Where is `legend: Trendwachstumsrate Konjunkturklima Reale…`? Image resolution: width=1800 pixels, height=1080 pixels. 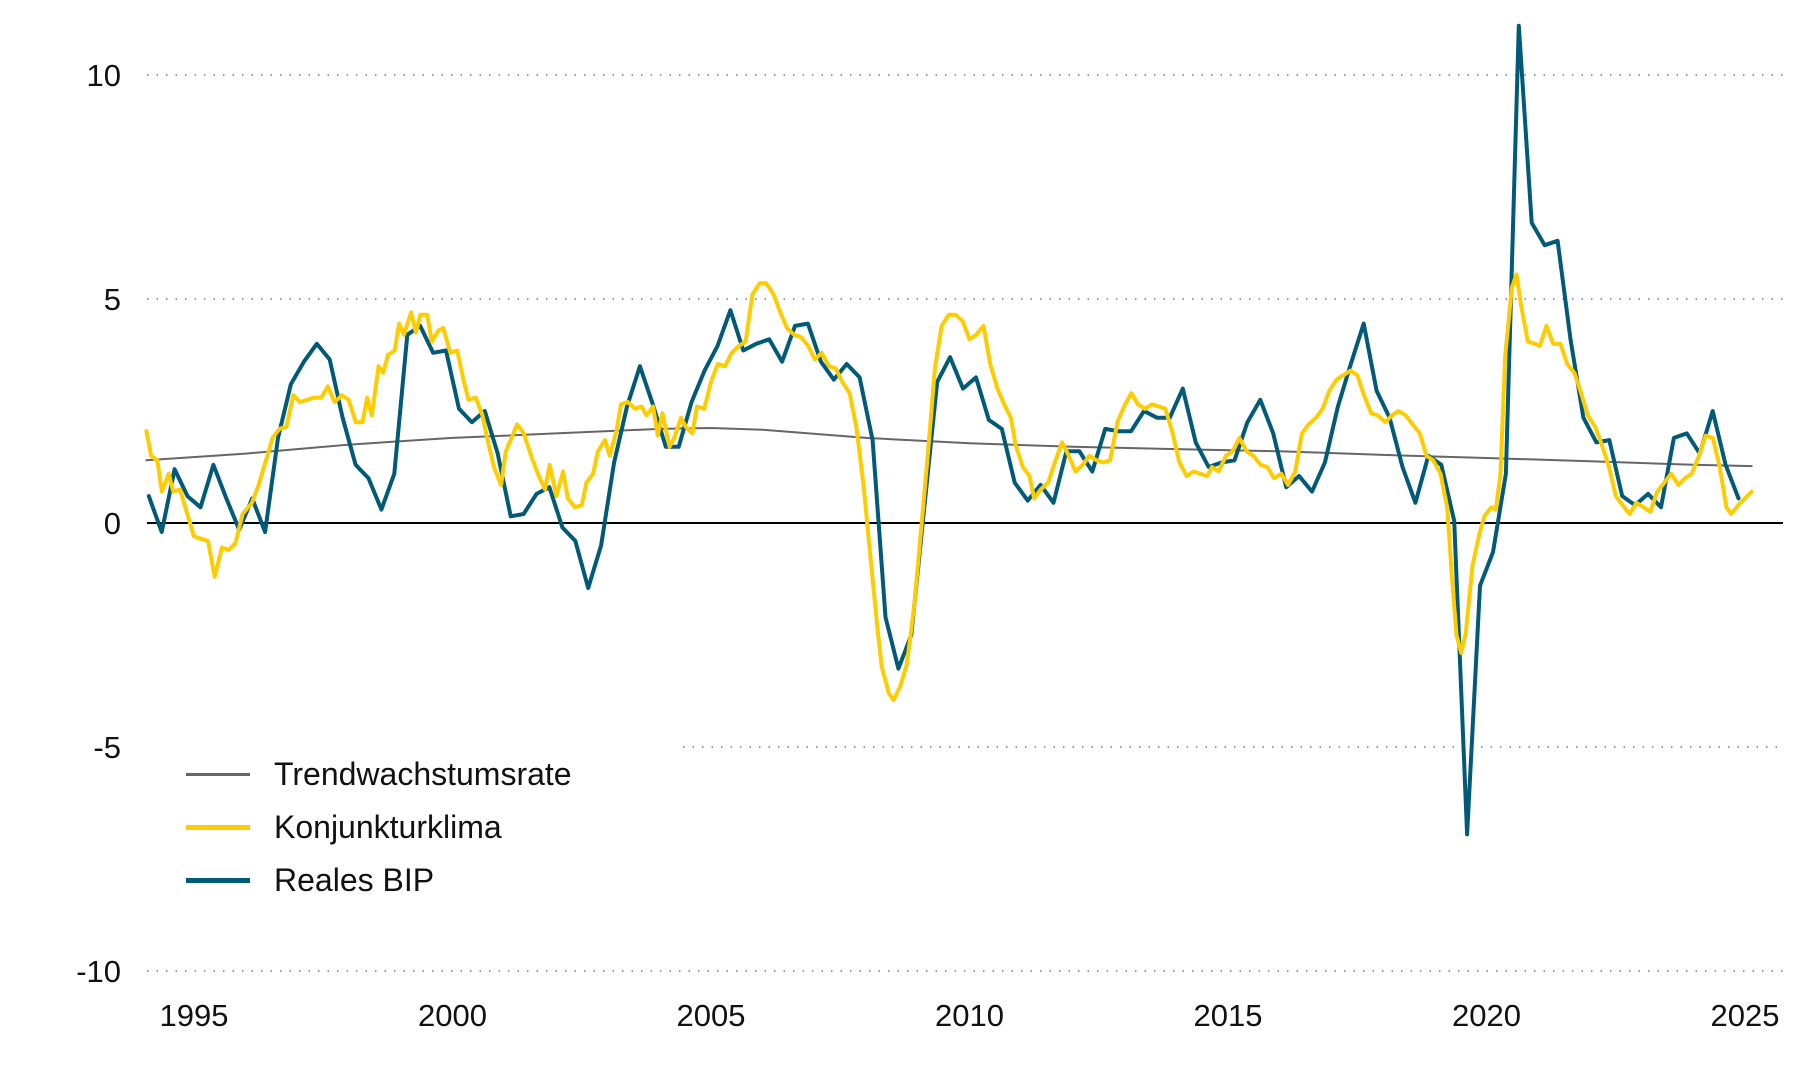
legend: Trendwachstumsrate Konjunkturklima Reale… is located at coordinates (379, 827).